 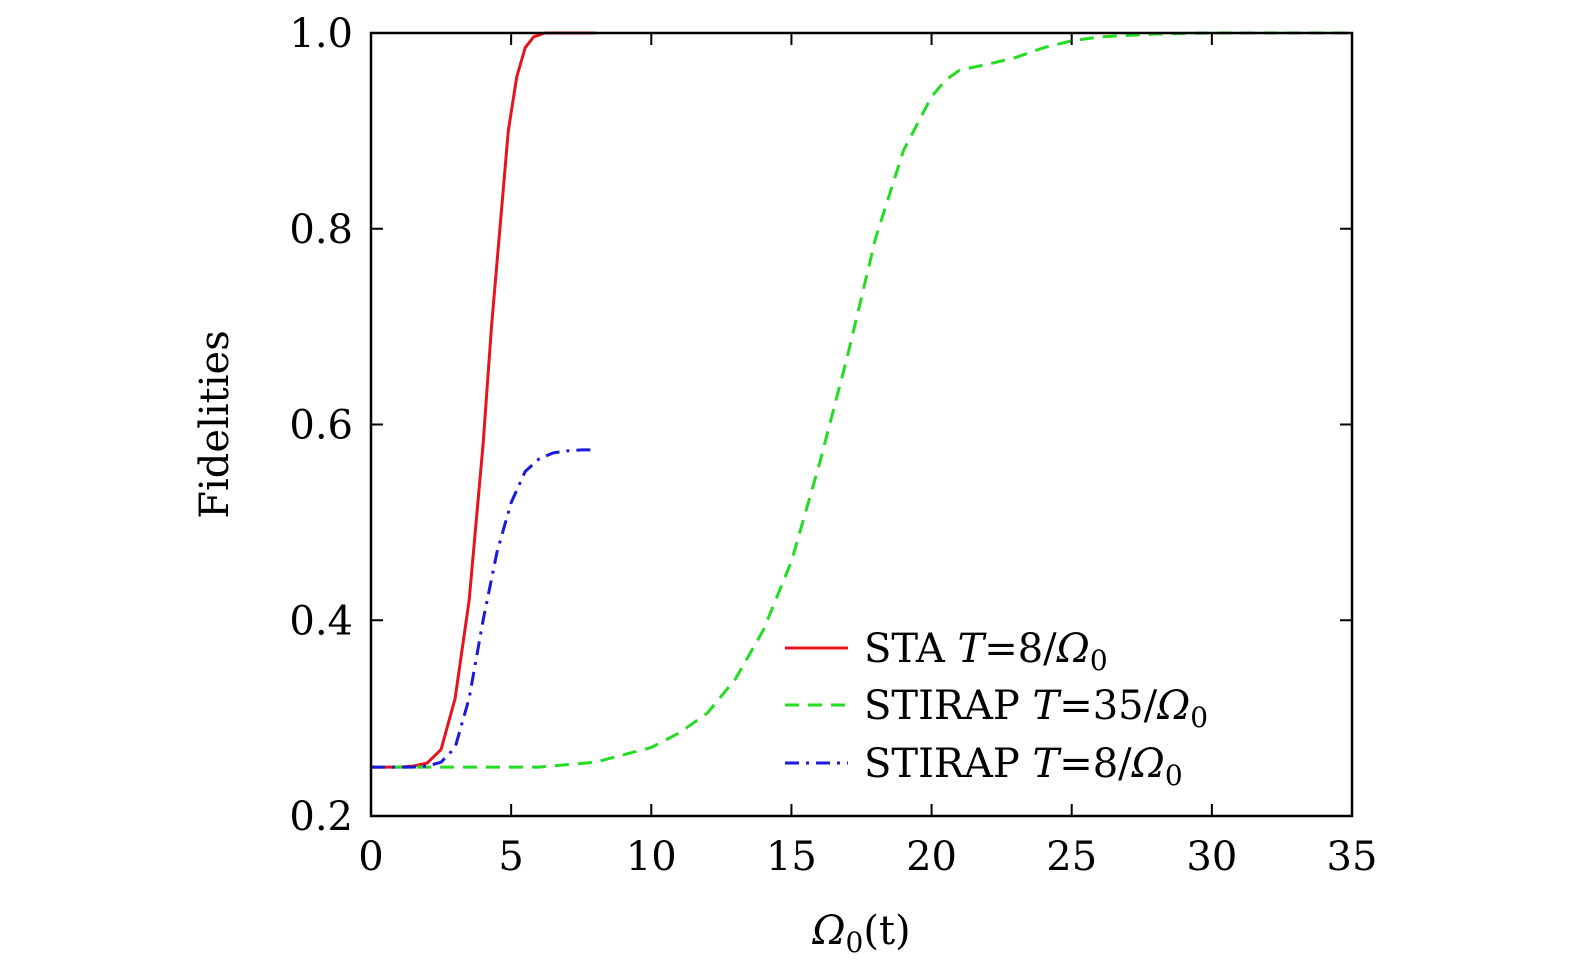 I want to click on legend: STA T=8/Ω0 STIRAP T=35/Ω0 STIRAP T=8/Ω0, so click(x=996, y=709).